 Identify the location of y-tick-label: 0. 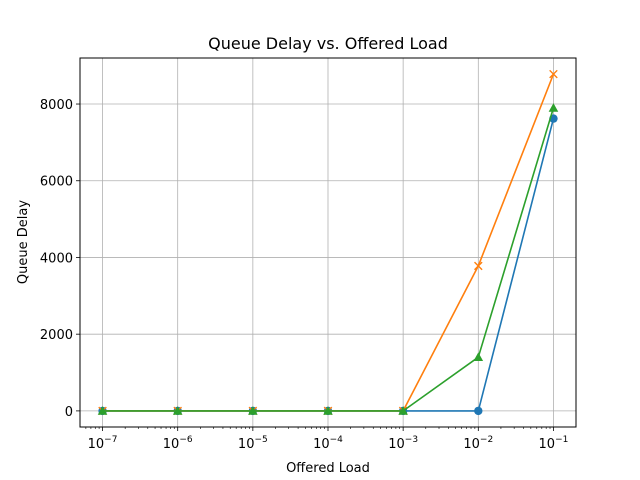
(69, 412).